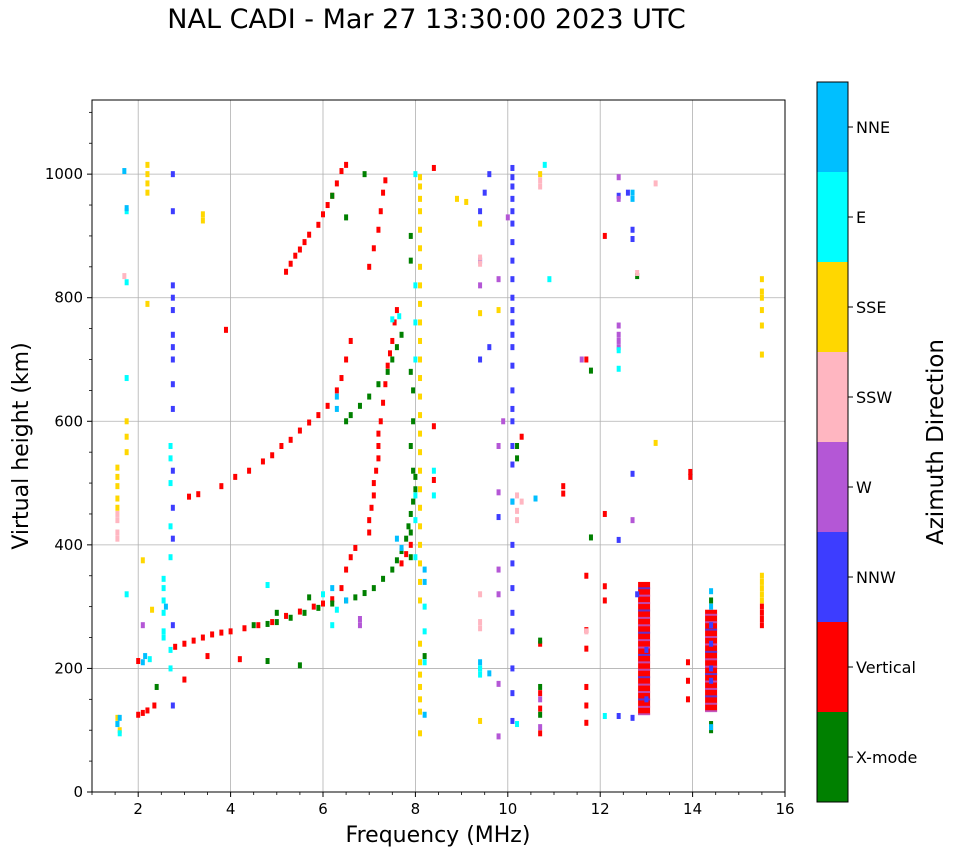  What do you see at coordinates (64, 174) in the screenshot?
I see `y-tick-label: 1000` at bounding box center [64, 174].